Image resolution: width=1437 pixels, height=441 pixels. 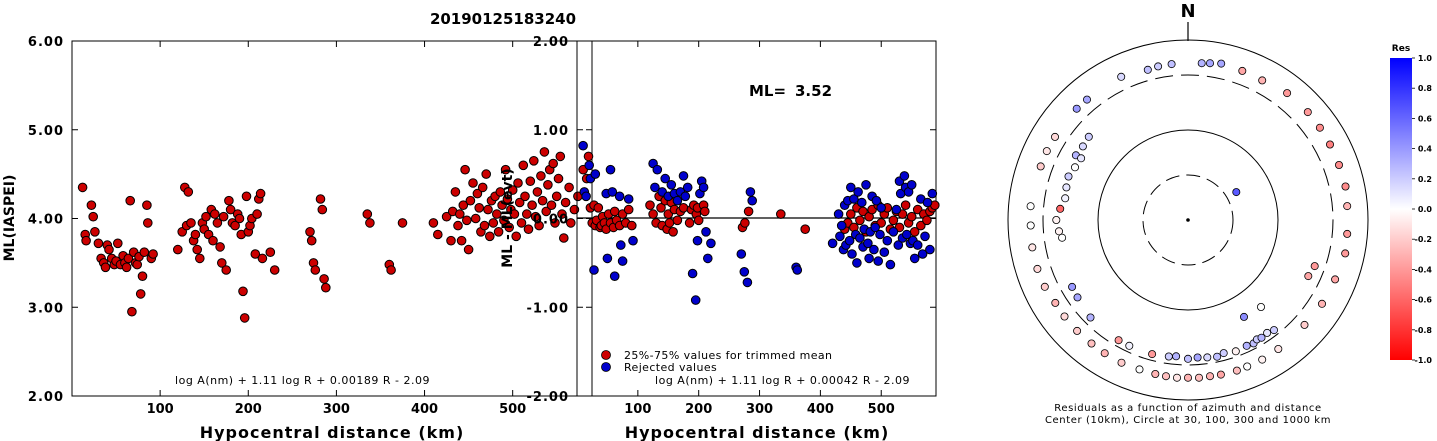 What do you see at coordinates (46, 42) in the screenshot?
I see `y-tick-label: 6.00` at bounding box center [46, 42].